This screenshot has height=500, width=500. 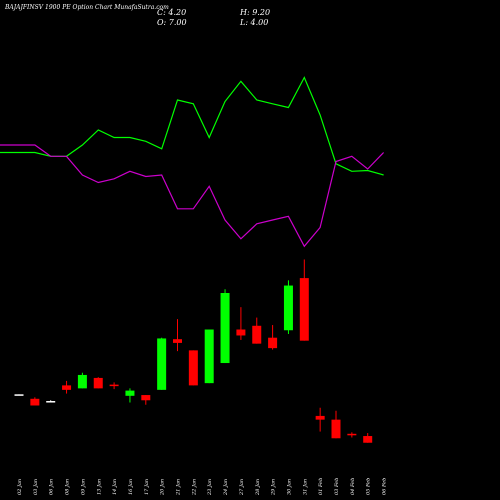 I want to click on x-tick-label: 03 Jan, so click(x=36, y=487).